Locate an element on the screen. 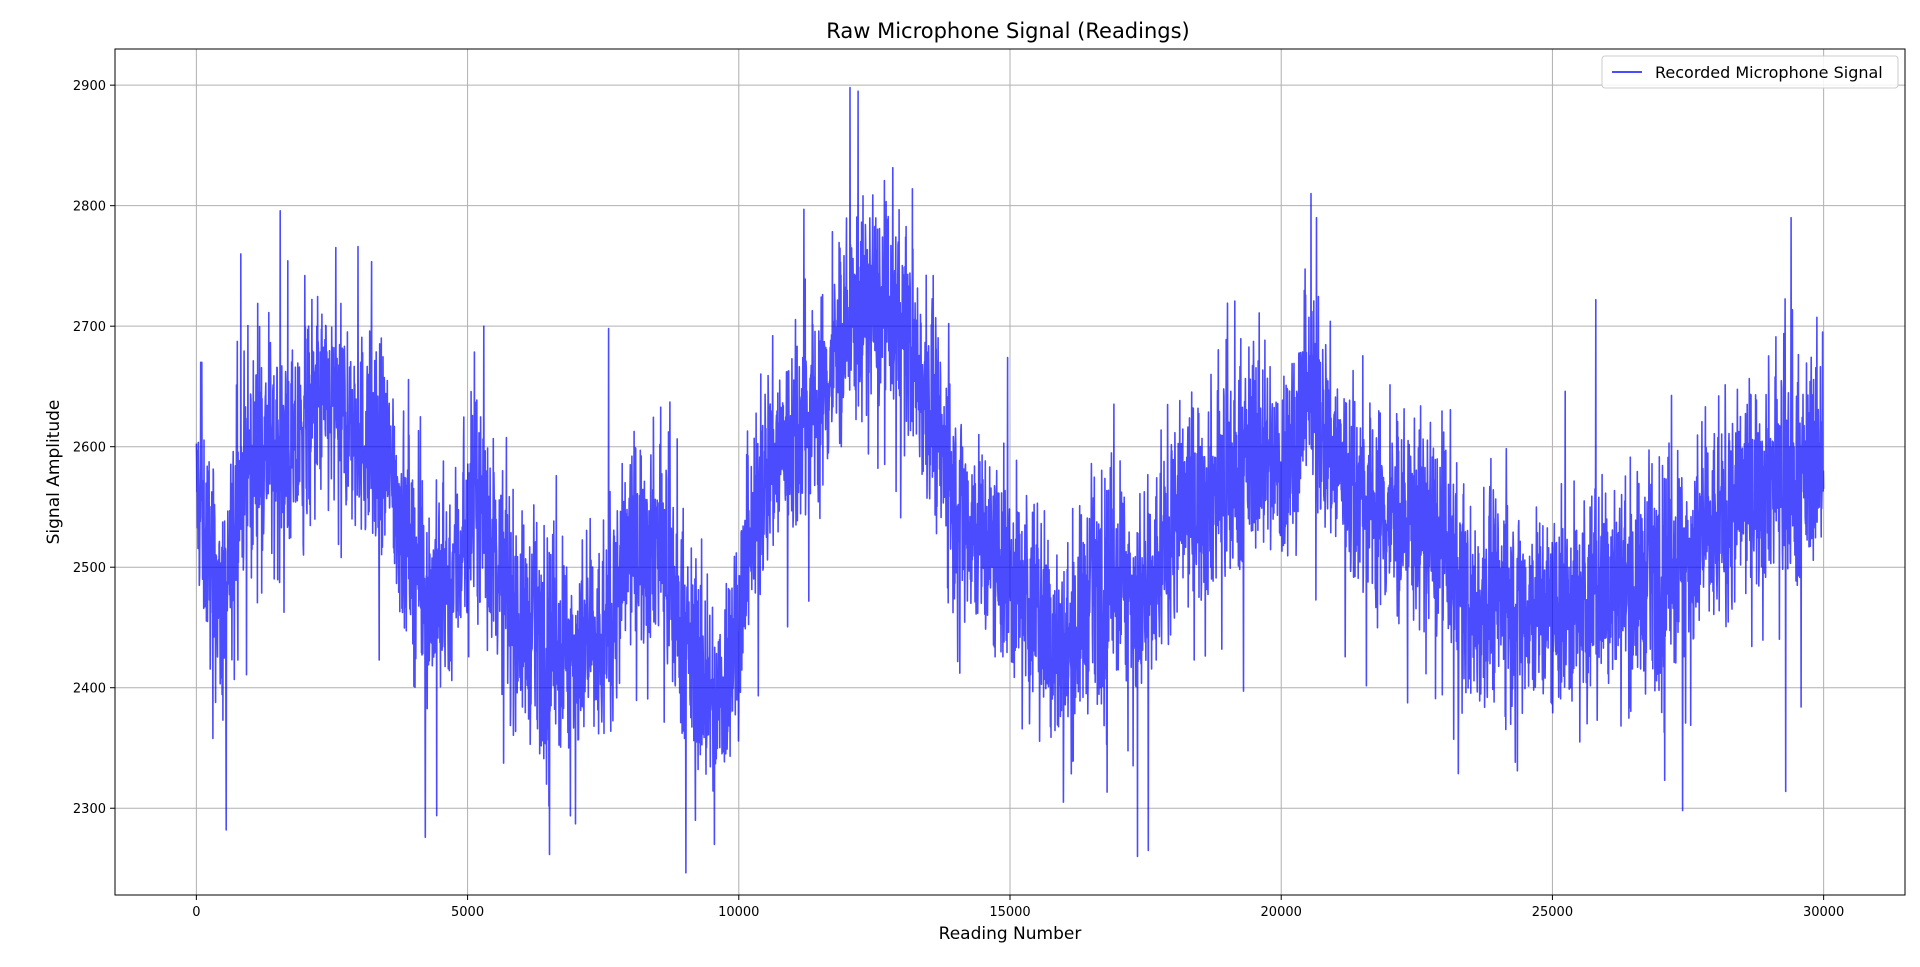  x-tick-label: 0 is located at coordinates (196, 912).